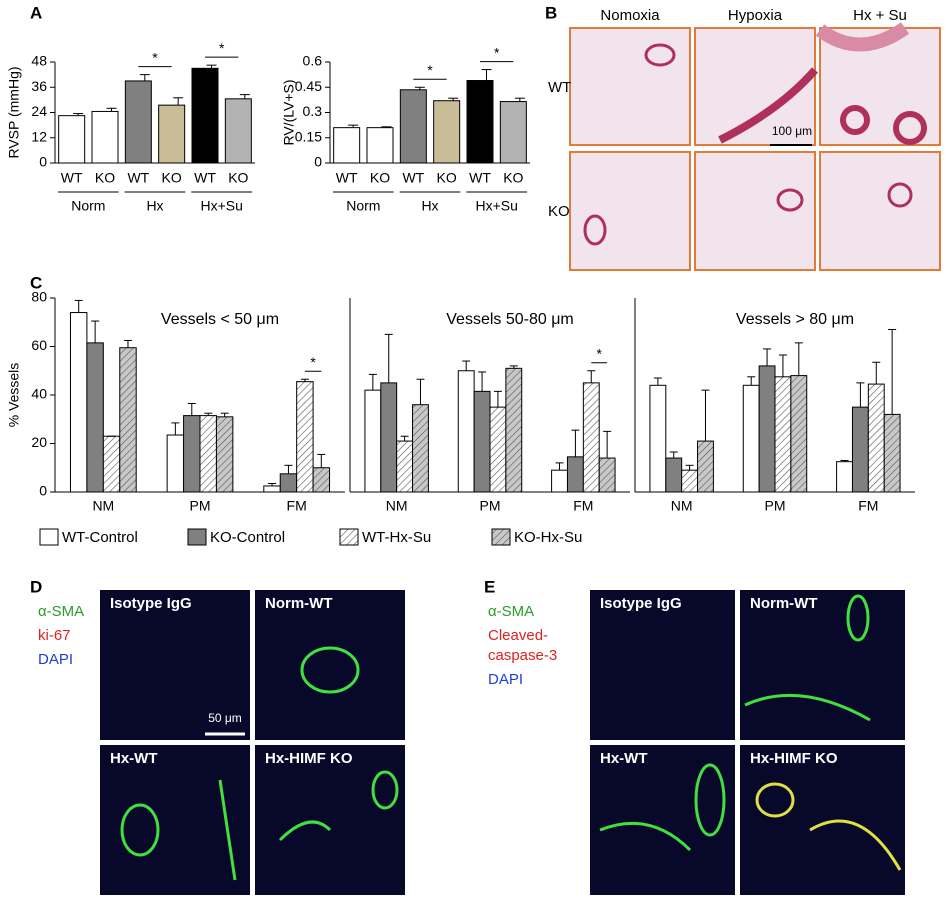 The width and height of the screenshot is (951, 899). Describe the element at coordinates (795, 319) in the screenshot. I see `chart-title: Vessels > 80 μm` at that location.